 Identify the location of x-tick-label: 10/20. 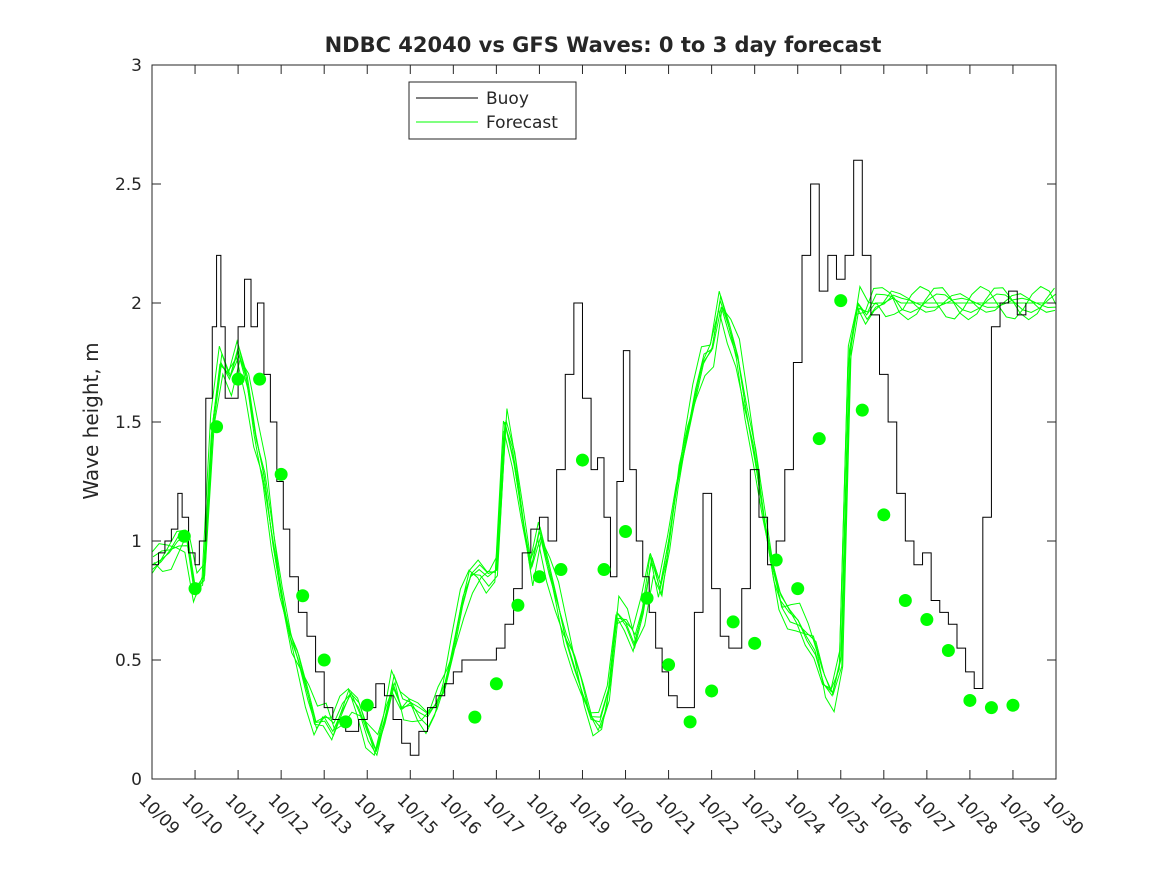
(632, 814).